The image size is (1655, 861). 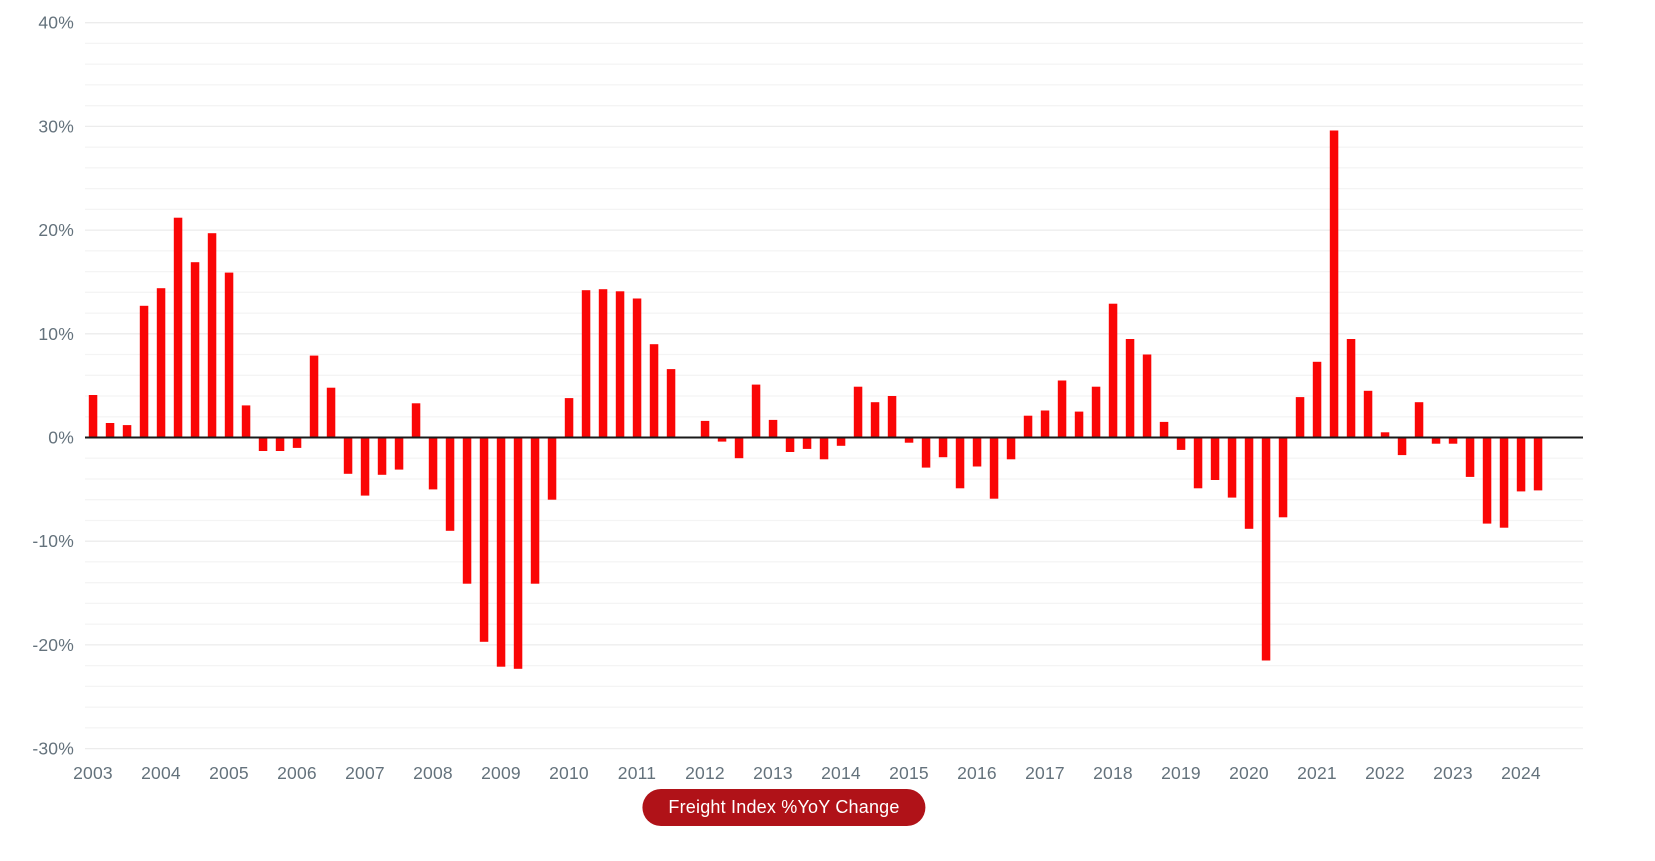 What do you see at coordinates (1130, 388) in the screenshot?
I see `bar-2018Q2` at bounding box center [1130, 388].